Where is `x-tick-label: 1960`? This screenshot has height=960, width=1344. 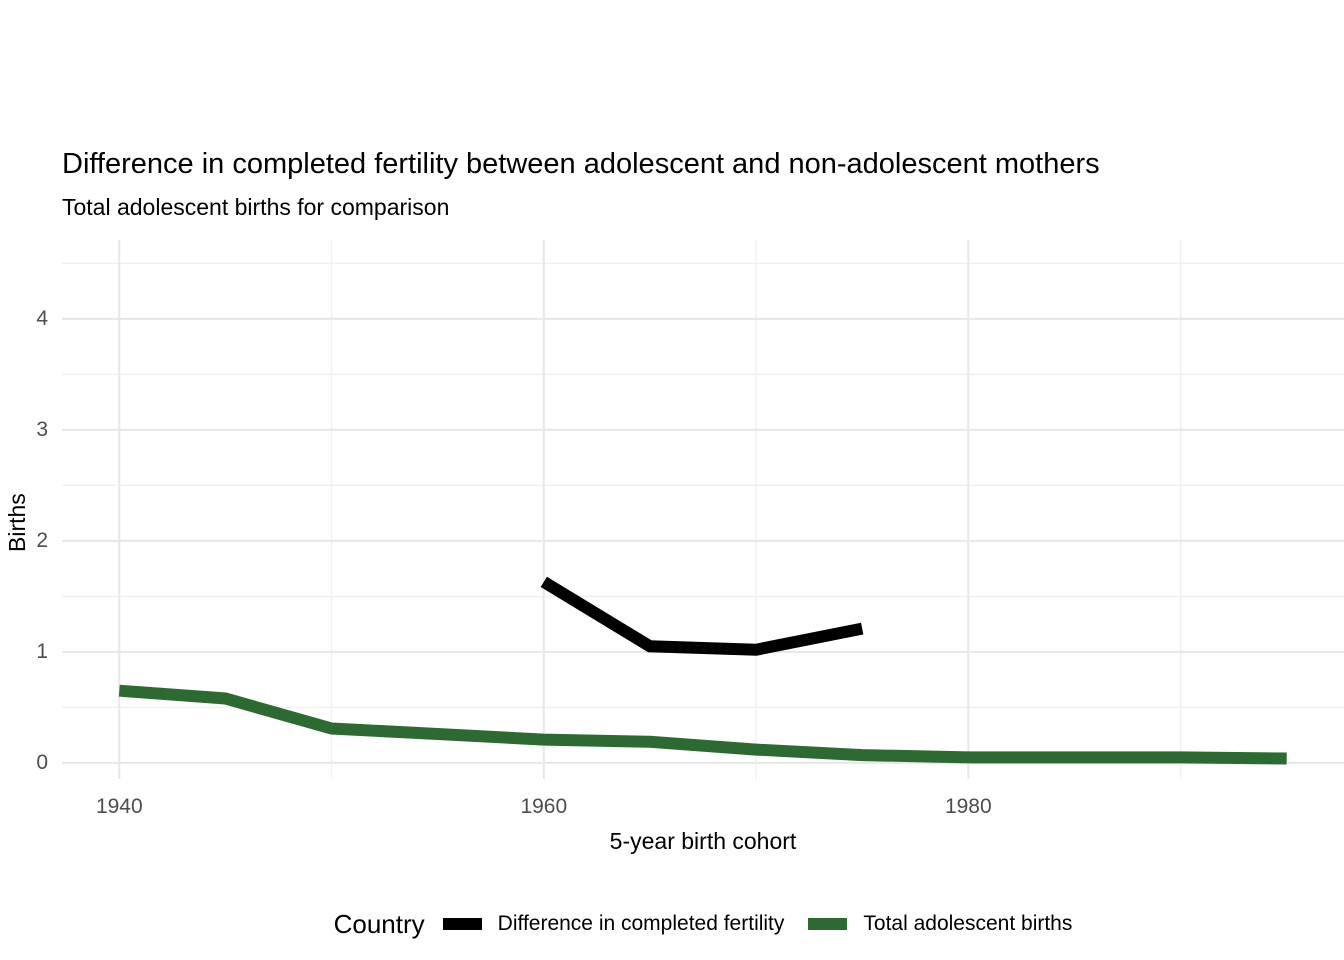 x-tick-label: 1960 is located at coordinates (544, 806).